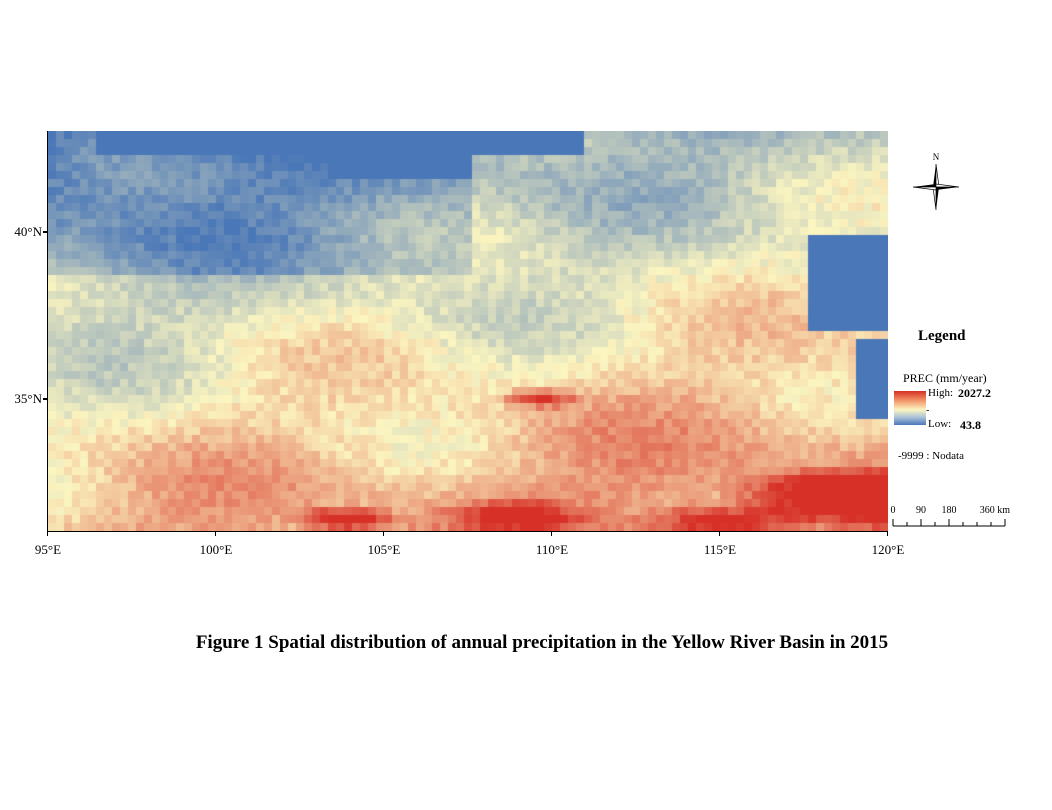 Image resolution: width=1052 pixels, height=810 pixels. Describe the element at coordinates (995, 510) in the screenshot. I see `scale-label: 360 km` at that location.